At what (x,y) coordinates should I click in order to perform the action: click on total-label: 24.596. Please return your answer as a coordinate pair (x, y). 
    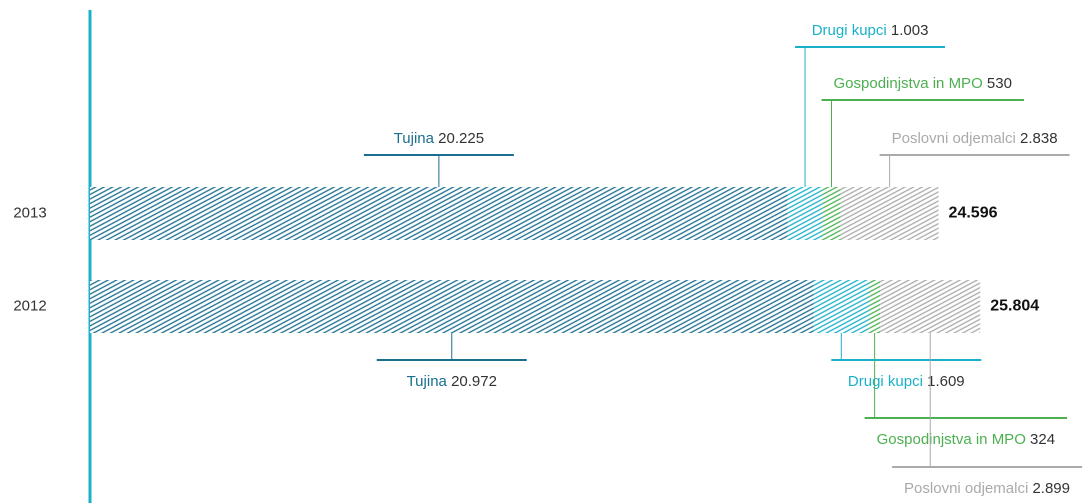
    Looking at the image, I should click on (973, 213).